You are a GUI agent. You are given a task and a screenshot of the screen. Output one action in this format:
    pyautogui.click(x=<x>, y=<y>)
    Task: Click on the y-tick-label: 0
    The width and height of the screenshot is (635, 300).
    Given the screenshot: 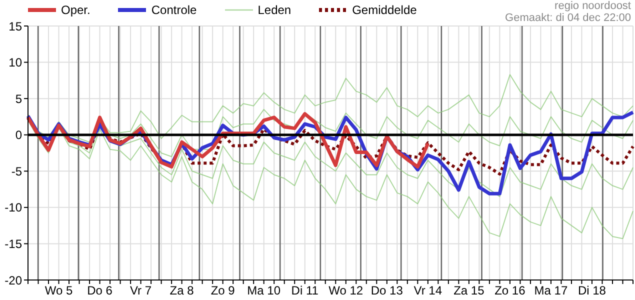 What is the action you would take?
    pyautogui.click(x=18, y=135)
    